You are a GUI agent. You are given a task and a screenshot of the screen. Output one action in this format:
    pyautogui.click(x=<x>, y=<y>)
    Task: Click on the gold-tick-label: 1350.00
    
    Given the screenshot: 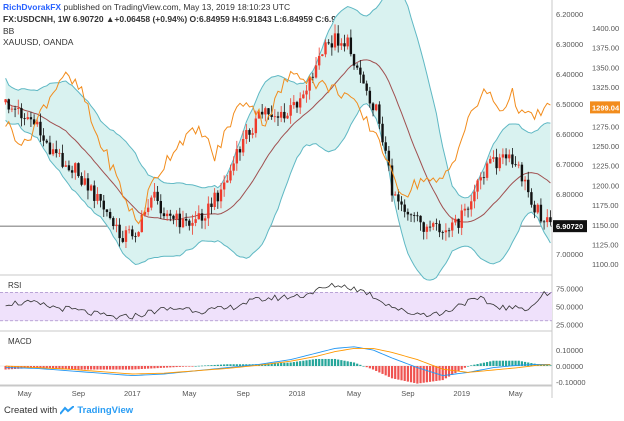 What is the action you would take?
    pyautogui.click(x=605, y=67)
    